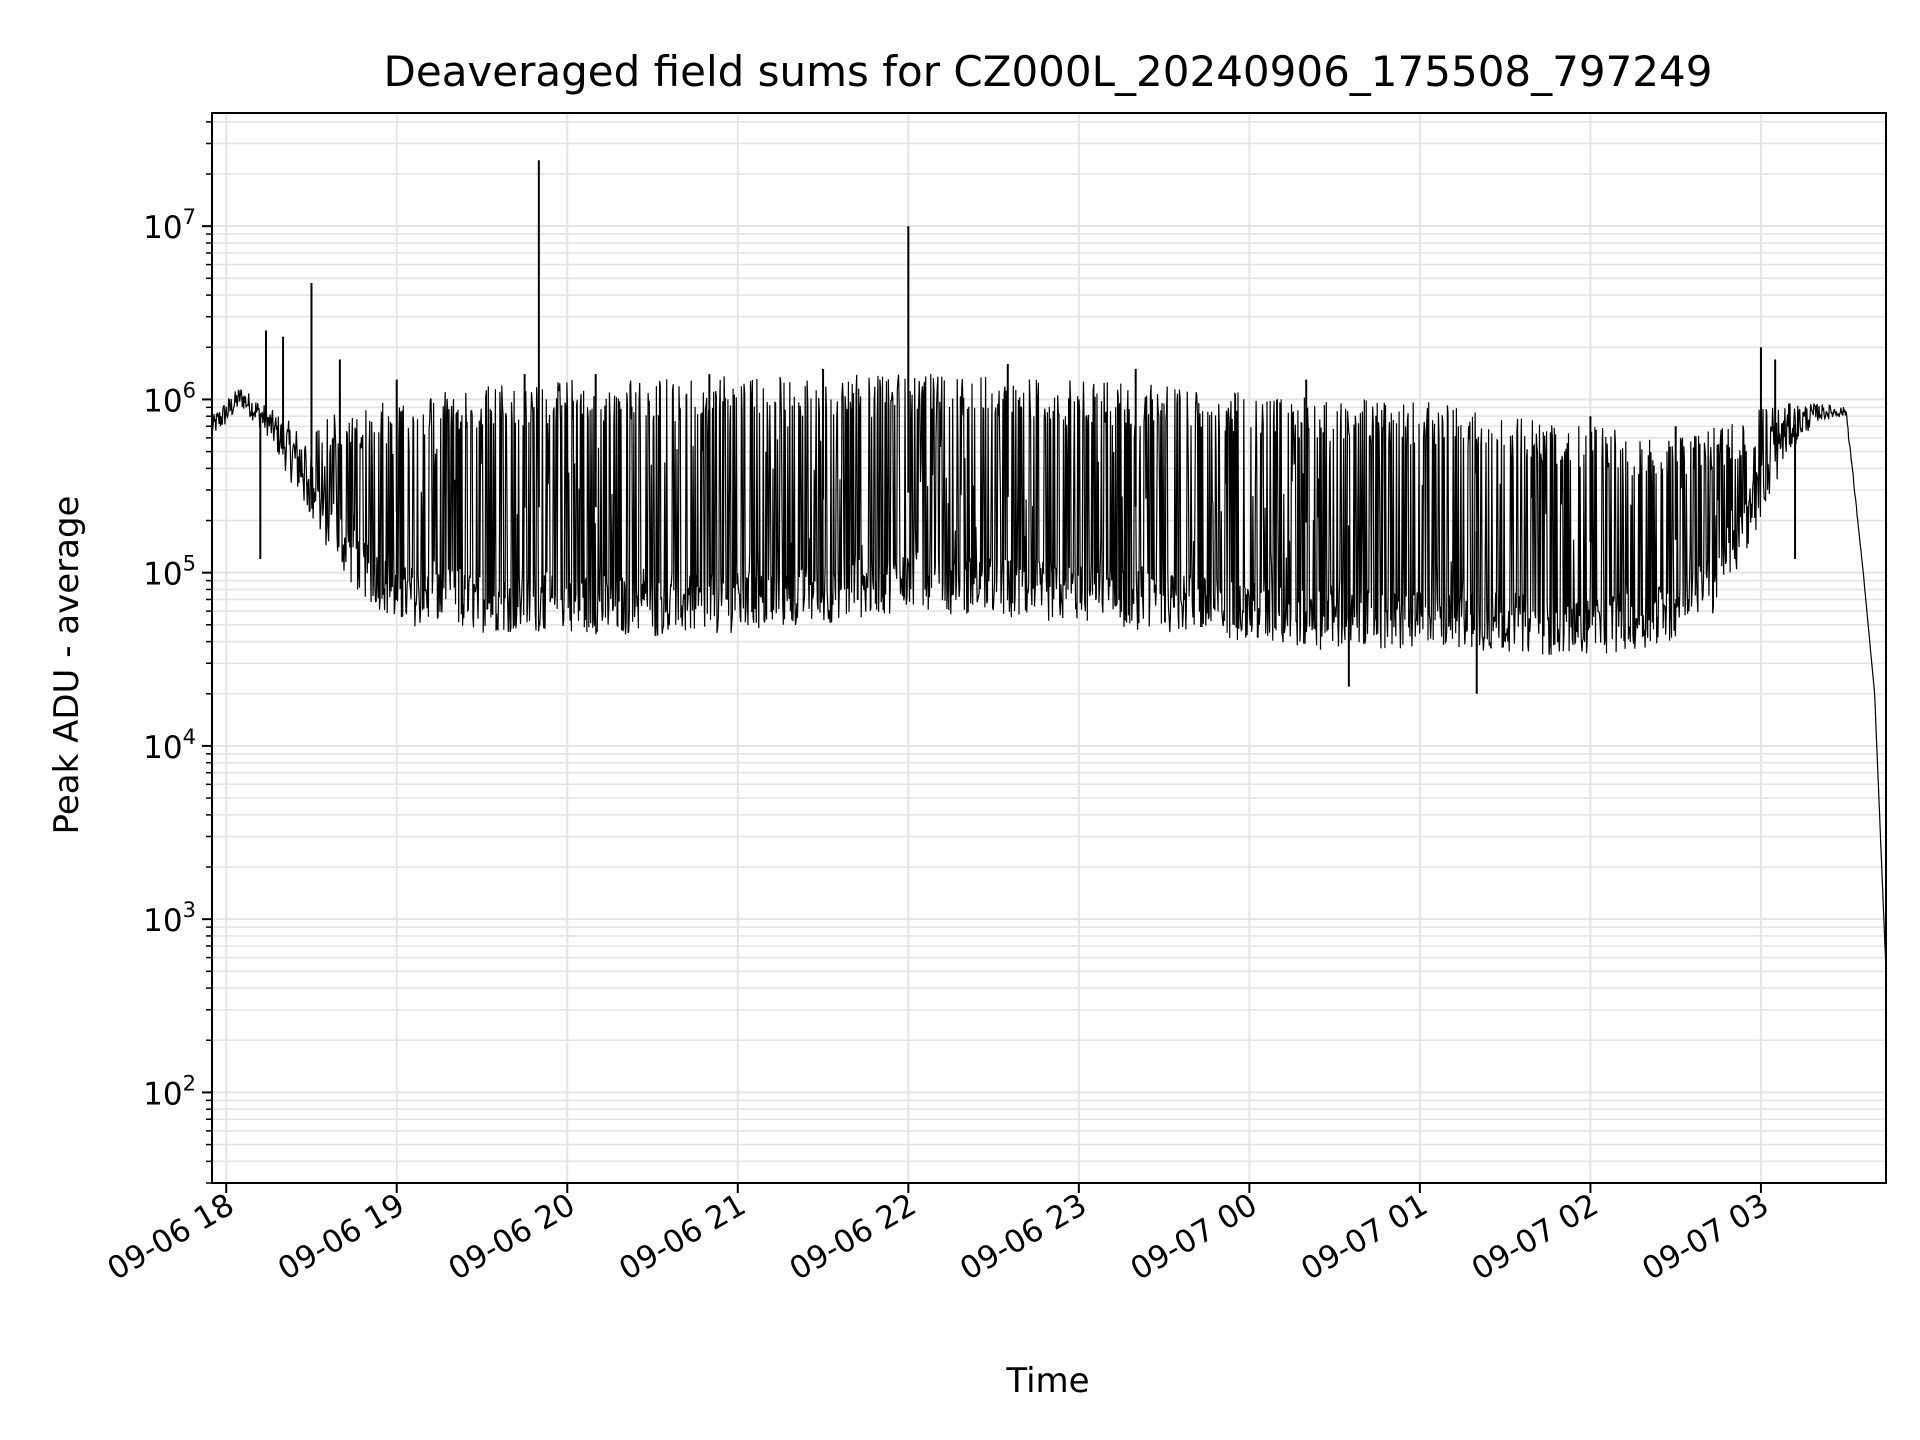 Image resolution: width=1920 pixels, height=1440 pixels. Describe the element at coordinates (169, 572) in the screenshot. I see `y-tick-label: 10⁵` at that location.